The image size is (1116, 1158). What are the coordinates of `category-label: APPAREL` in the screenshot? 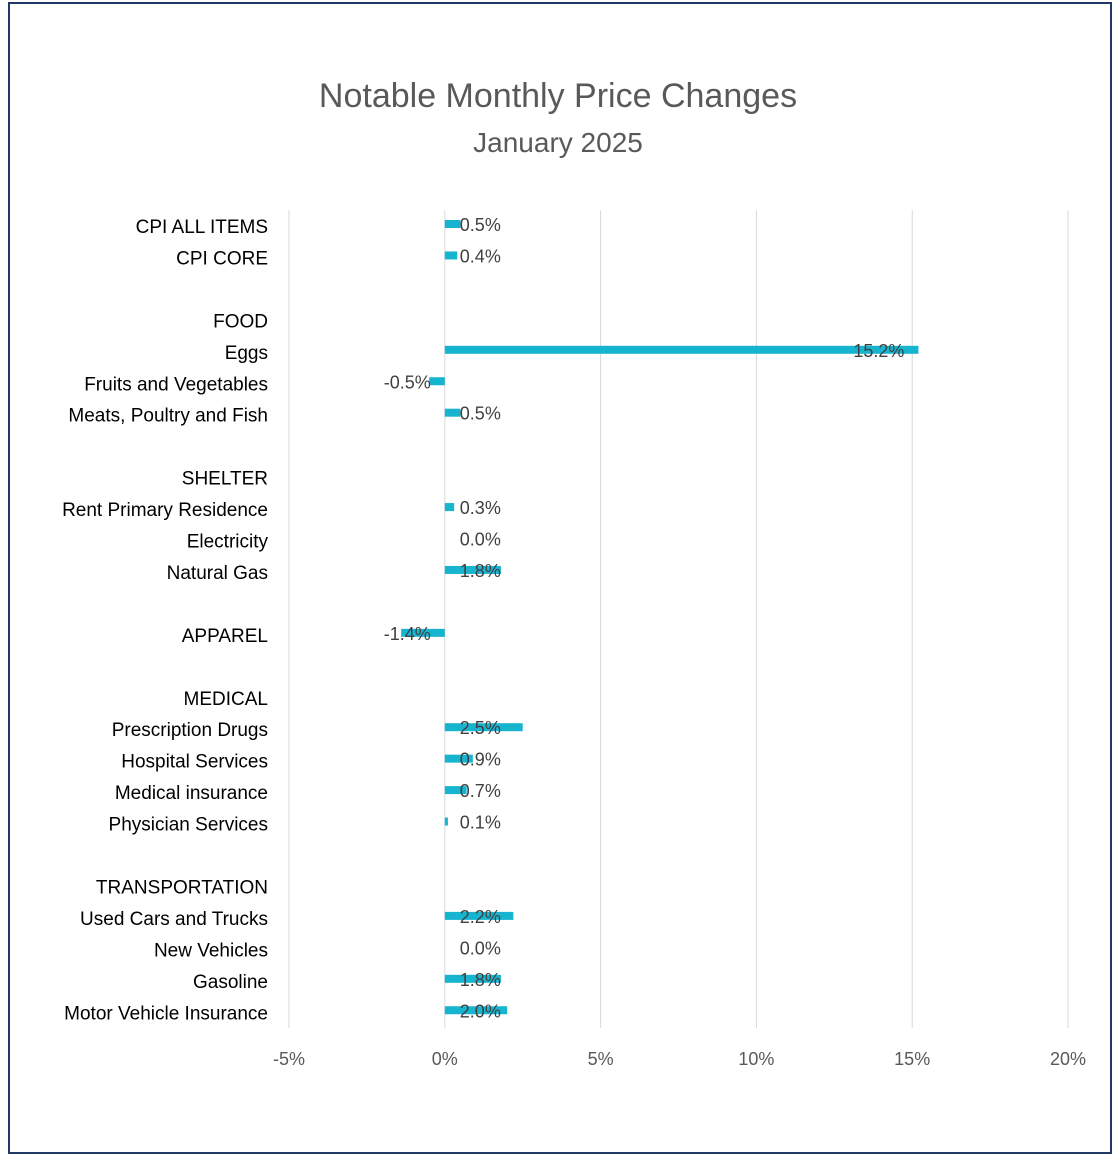 It's located at (225, 636).